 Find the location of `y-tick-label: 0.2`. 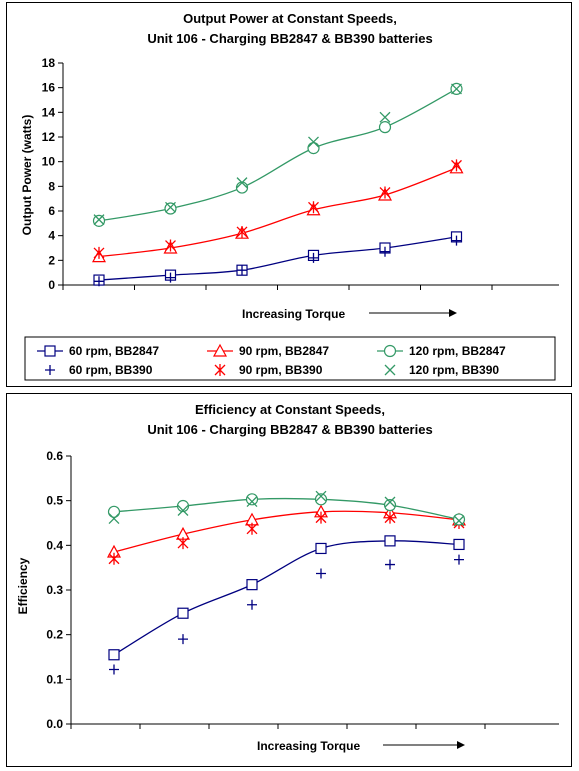

y-tick-label: 0.2 is located at coordinates (54, 635).